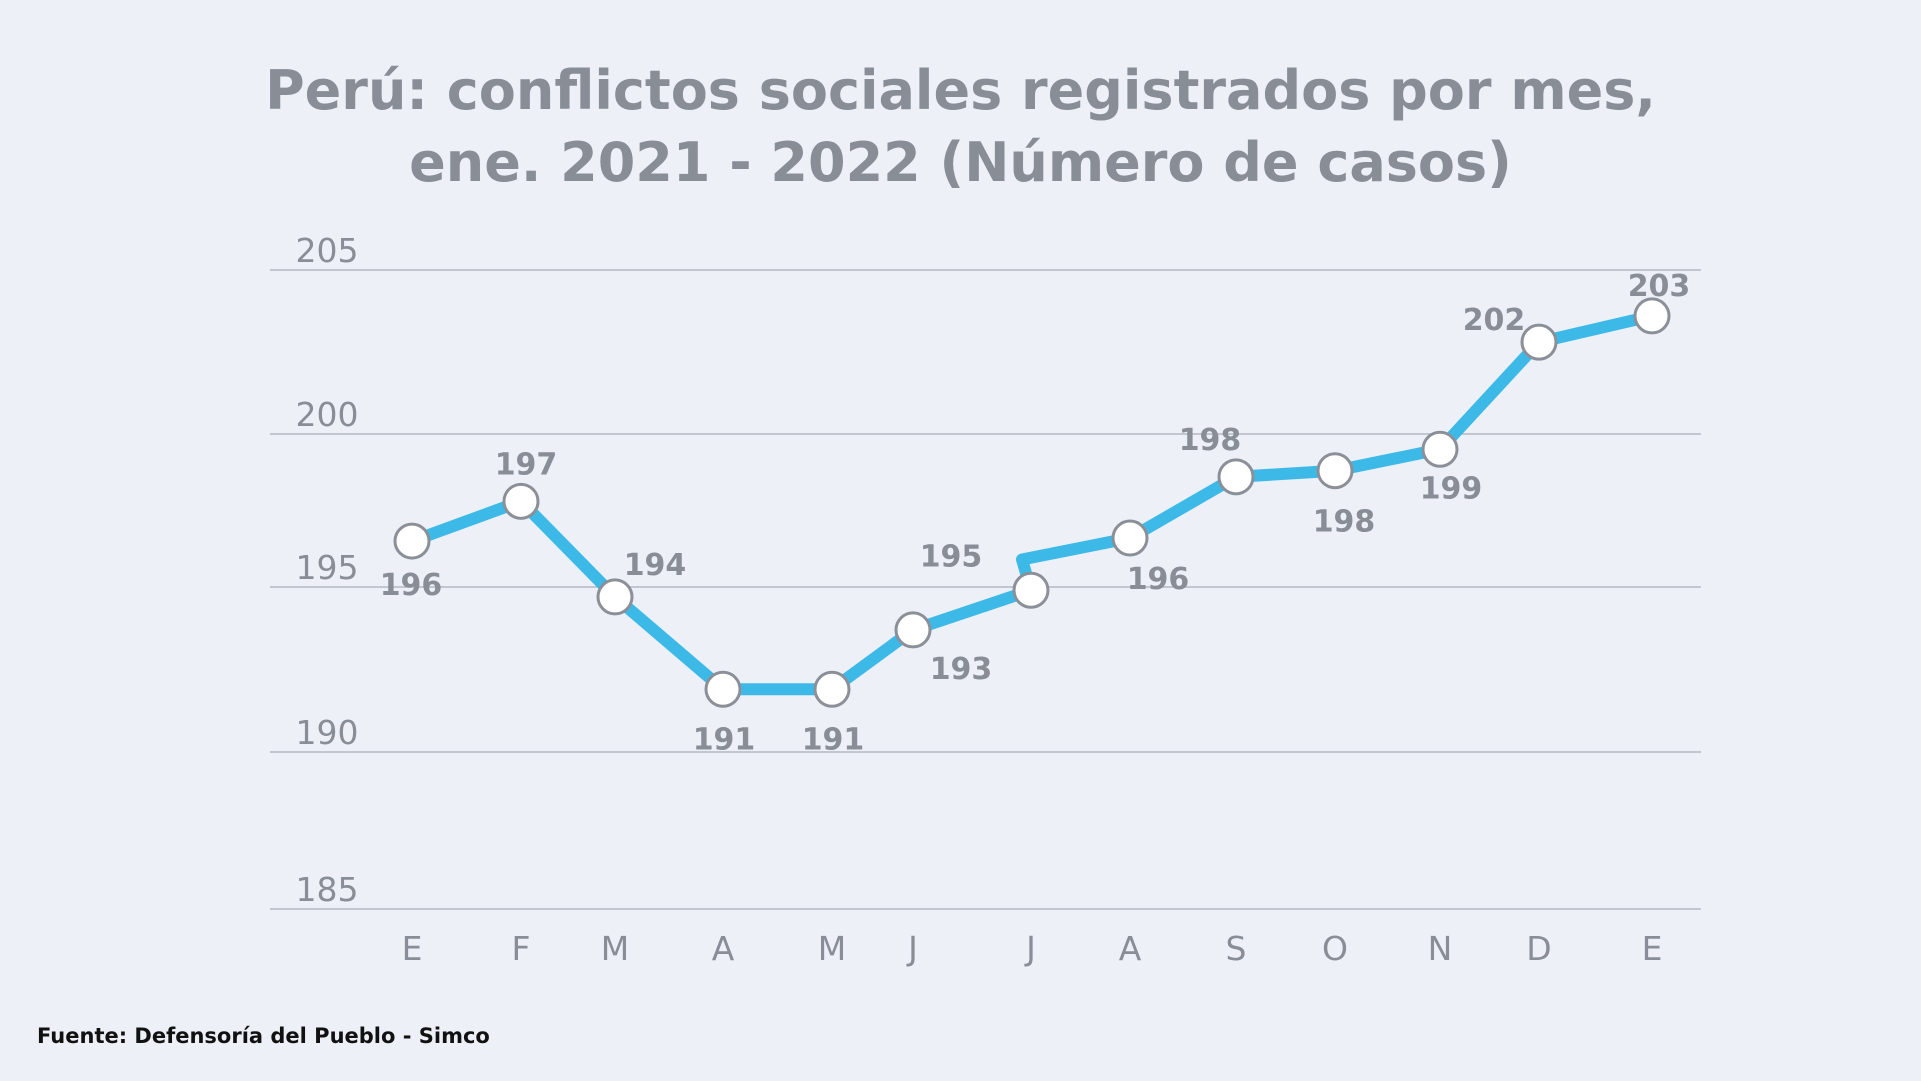 This screenshot has width=1921, height=1081. What do you see at coordinates (1538, 948) in the screenshot?
I see `x-tick-label: D` at bounding box center [1538, 948].